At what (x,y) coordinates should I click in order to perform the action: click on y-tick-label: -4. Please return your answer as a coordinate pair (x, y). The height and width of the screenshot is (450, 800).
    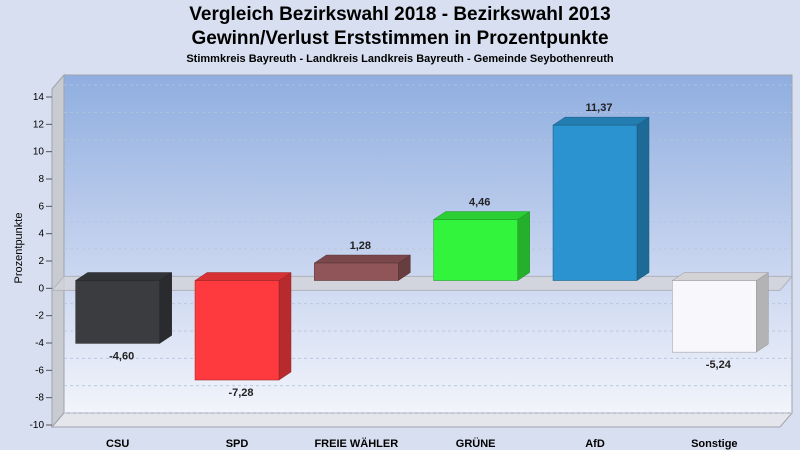
    Looking at the image, I should click on (39, 343).